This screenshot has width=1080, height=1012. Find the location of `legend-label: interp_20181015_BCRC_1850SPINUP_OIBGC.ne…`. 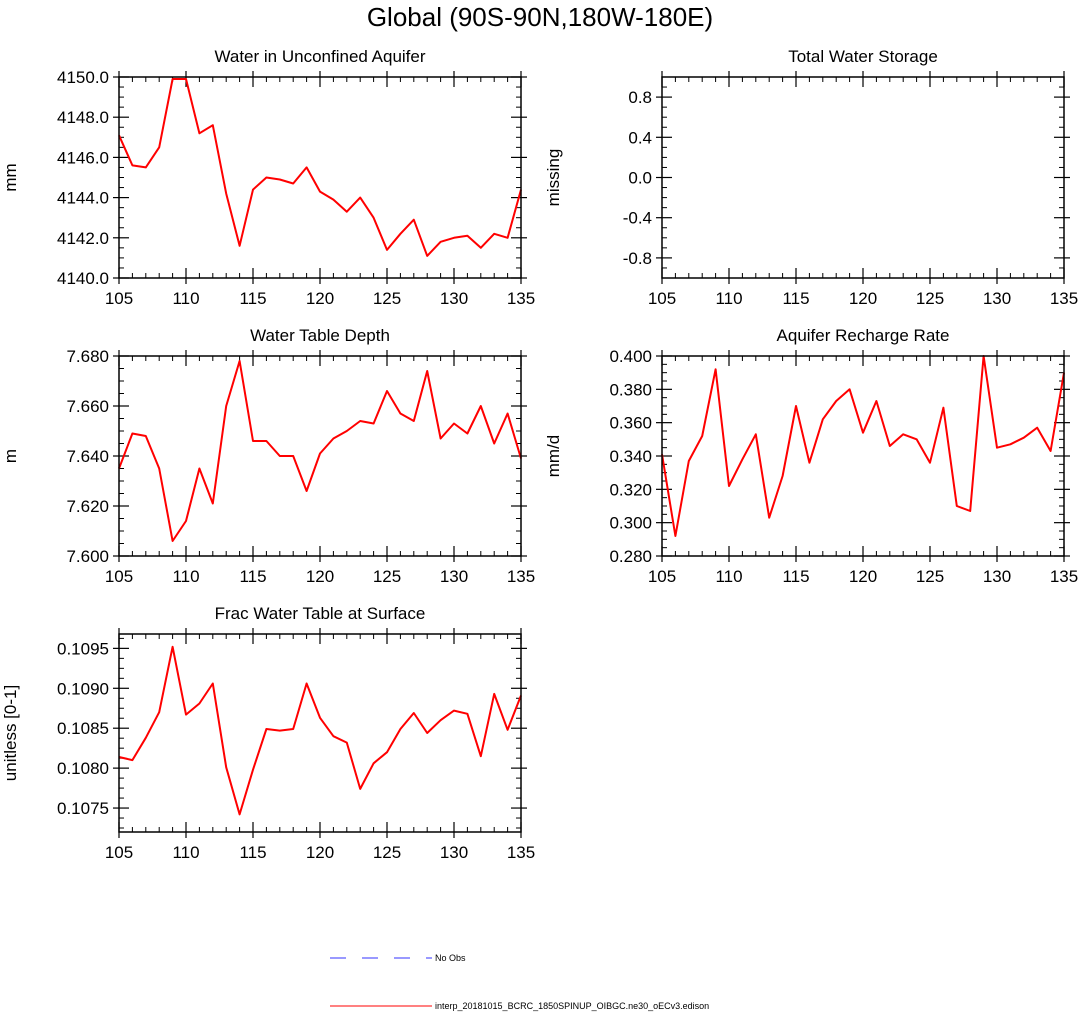

legend-label: interp_20181015_BCRC_1850SPINUP_OIBGC.ne… is located at coordinates (572, 1006).